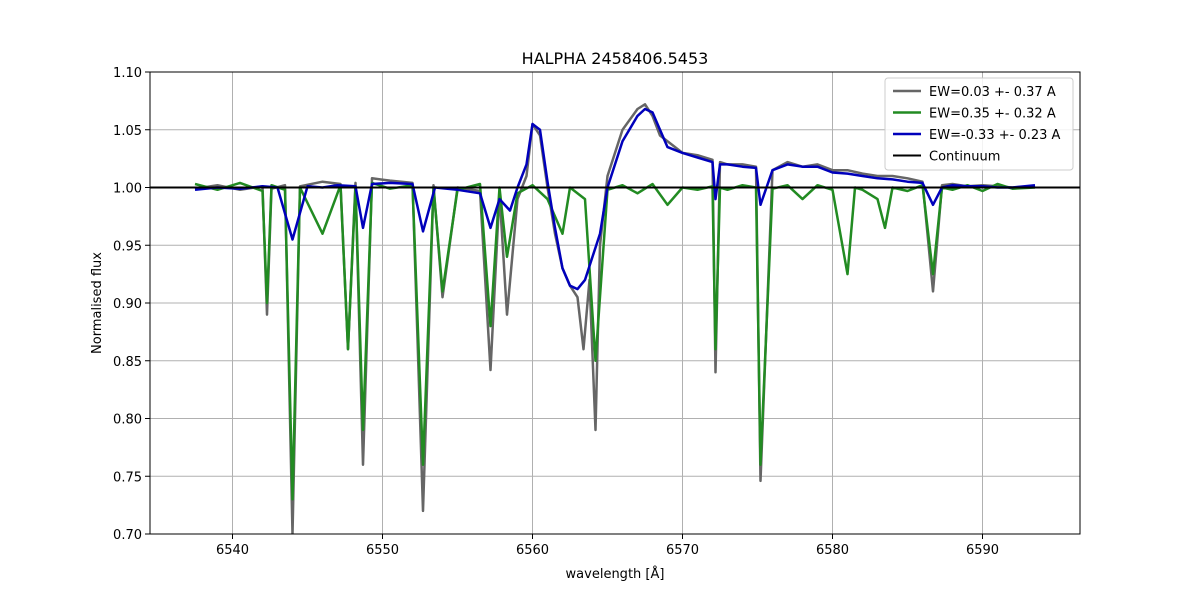  What do you see at coordinates (682, 550) in the screenshot?
I see `x-tick-label: 6570` at bounding box center [682, 550].